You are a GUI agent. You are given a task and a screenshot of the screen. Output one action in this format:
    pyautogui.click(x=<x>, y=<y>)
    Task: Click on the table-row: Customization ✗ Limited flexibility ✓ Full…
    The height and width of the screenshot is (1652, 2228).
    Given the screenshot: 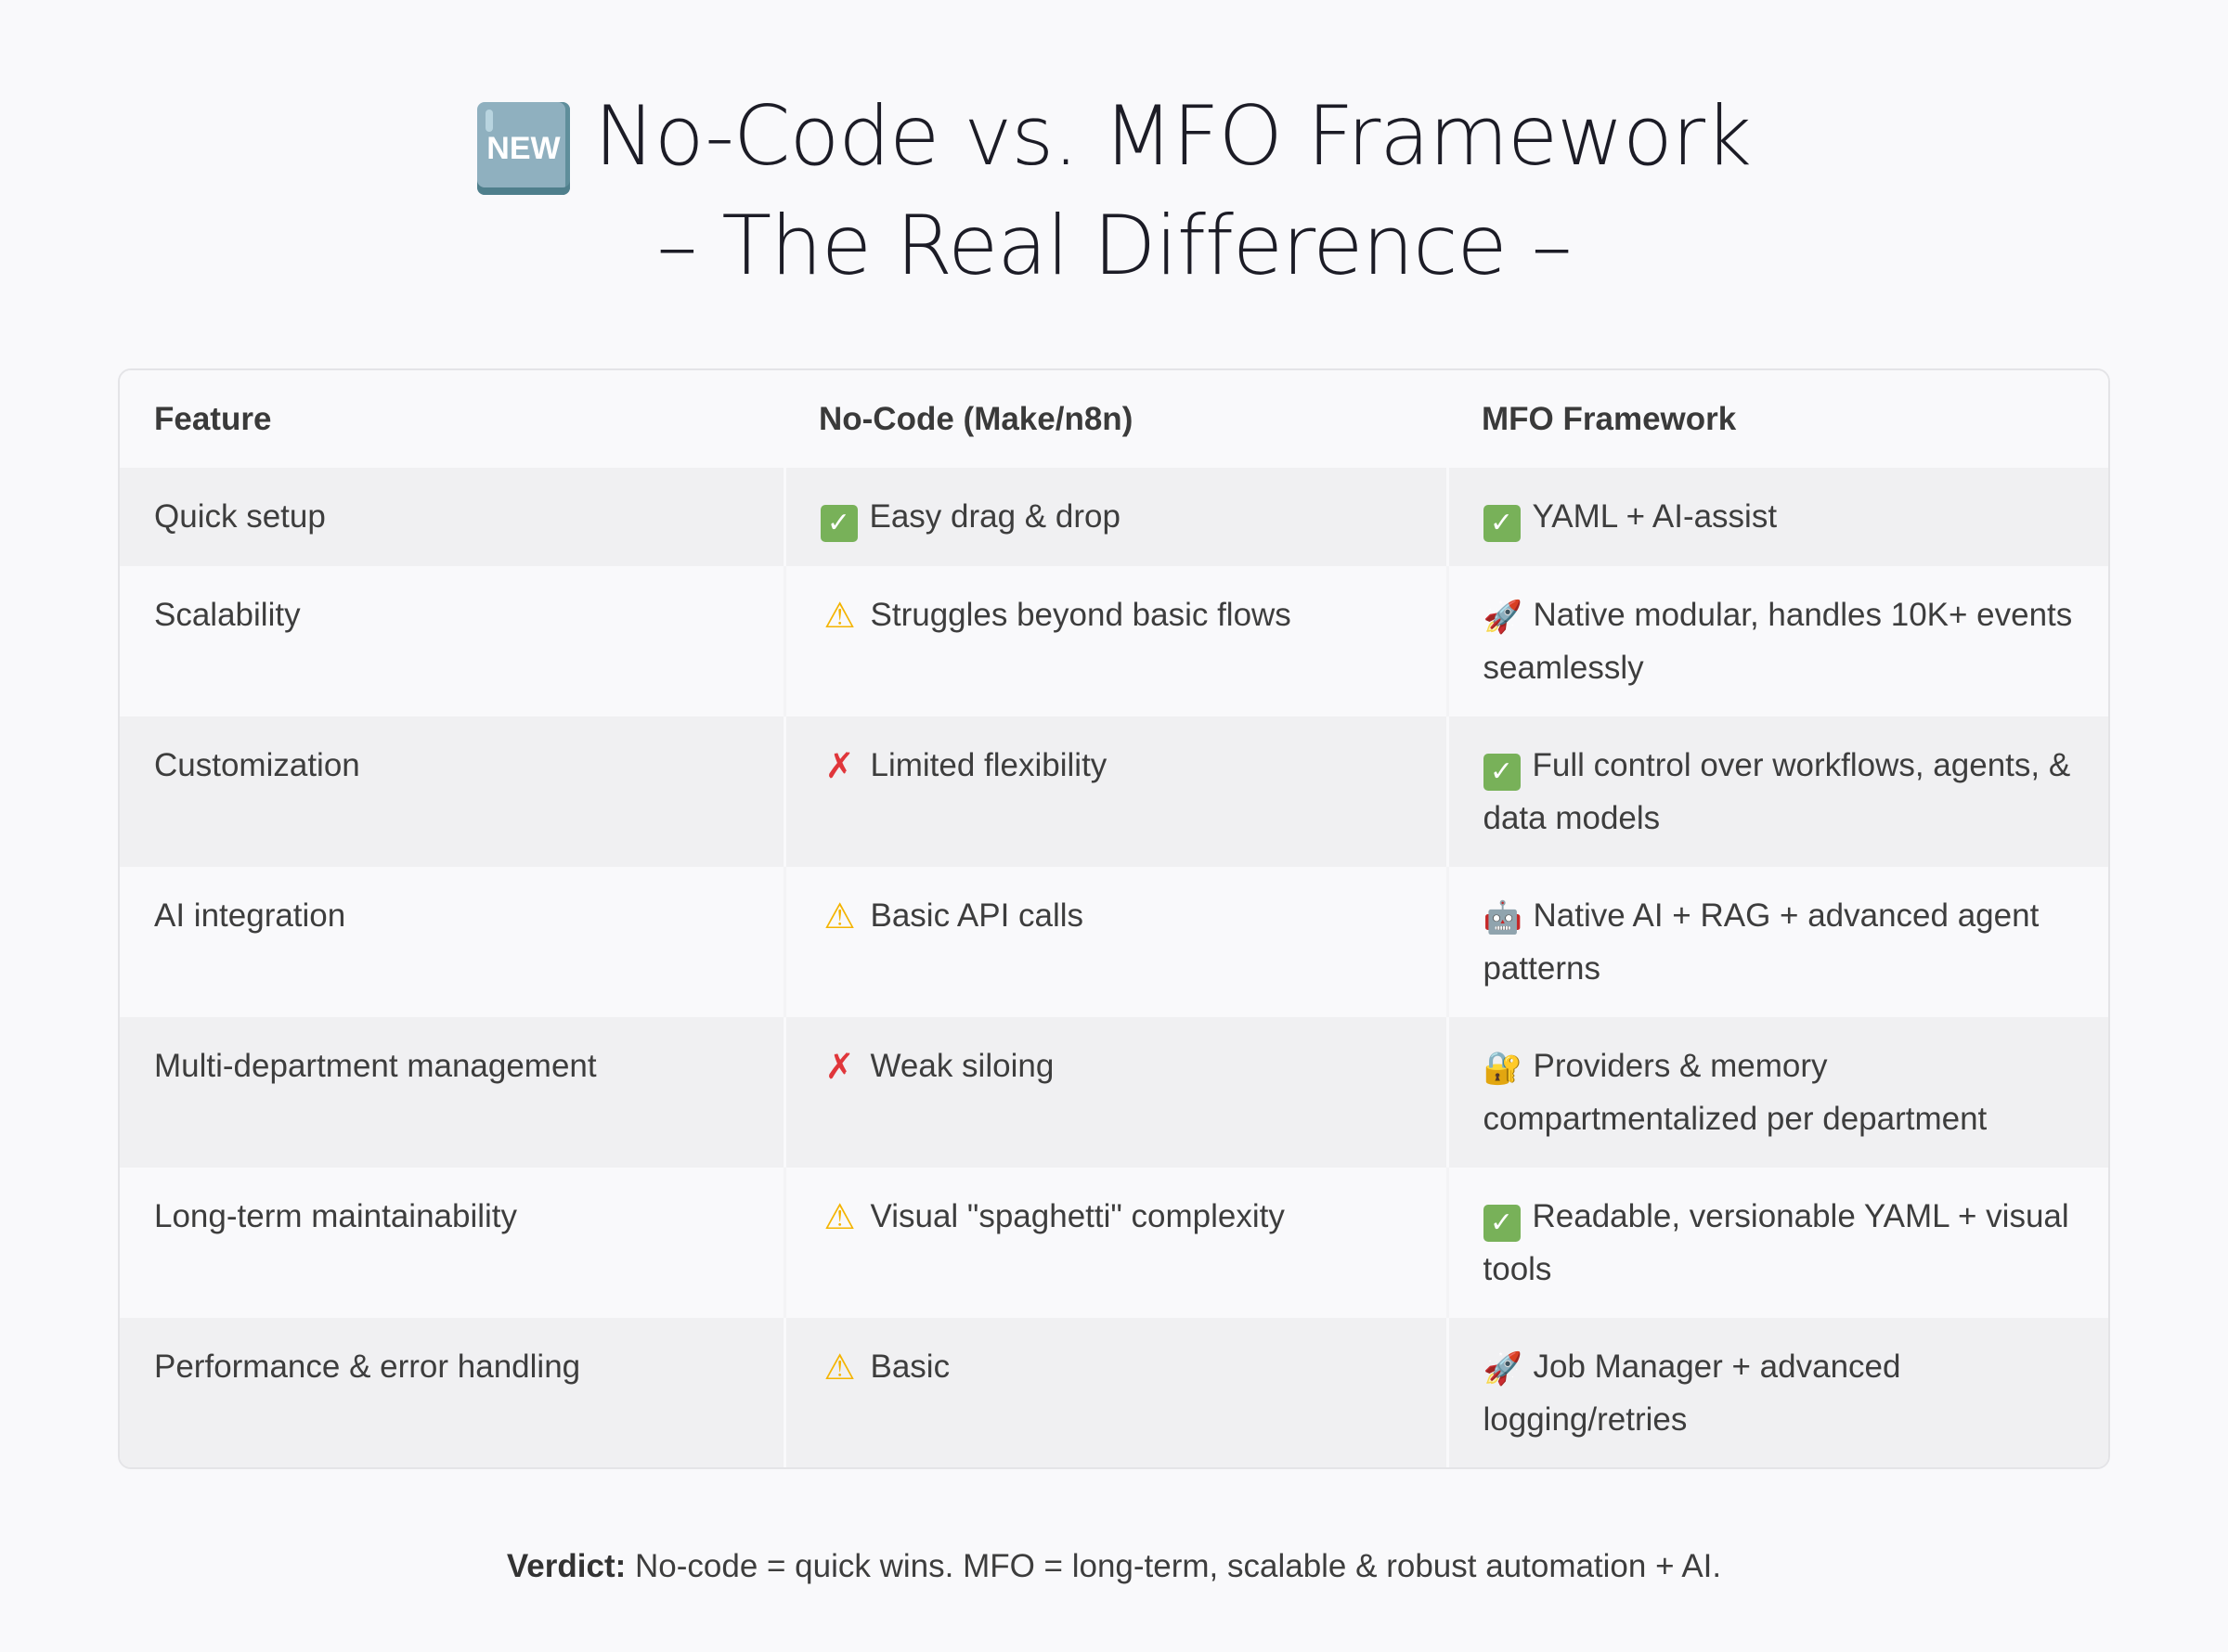 What is the action you would take?
    pyautogui.click(x=1114, y=791)
    